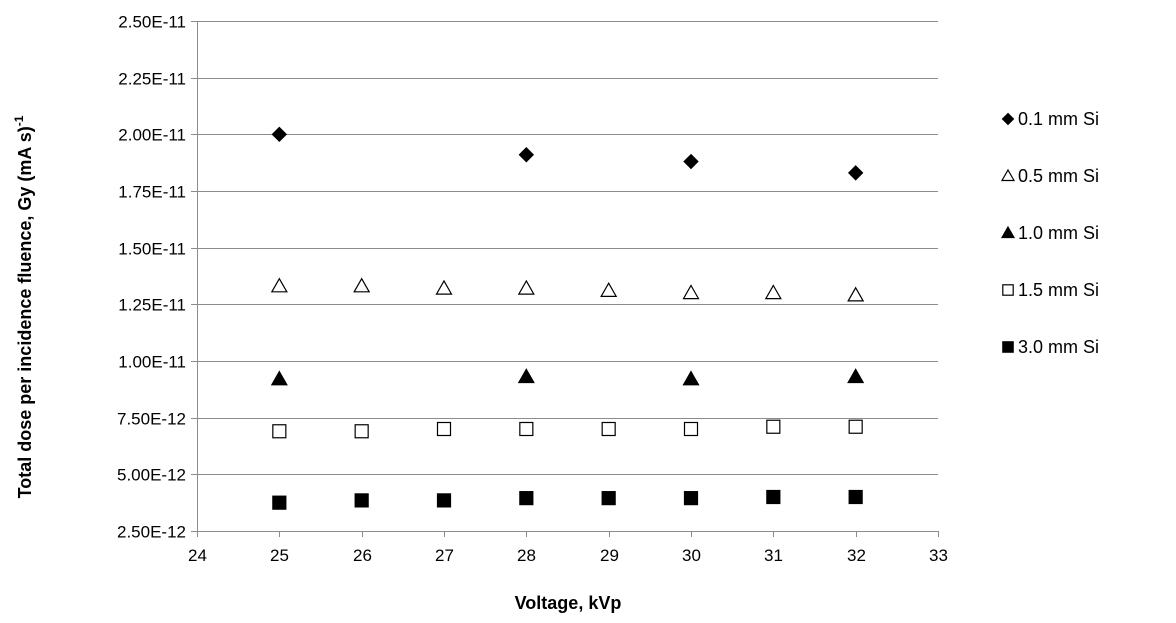 Image resolution: width=1176 pixels, height=623 pixels. I want to click on legend-label: 1.5 mm Si, so click(1058, 290).